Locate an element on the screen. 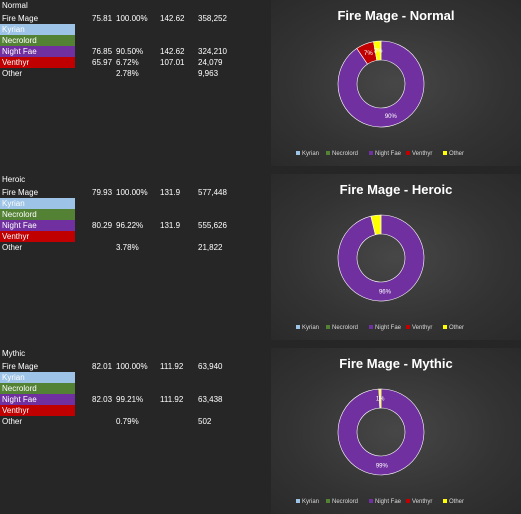  row-value-1: 82.03 is located at coordinates (102, 399).